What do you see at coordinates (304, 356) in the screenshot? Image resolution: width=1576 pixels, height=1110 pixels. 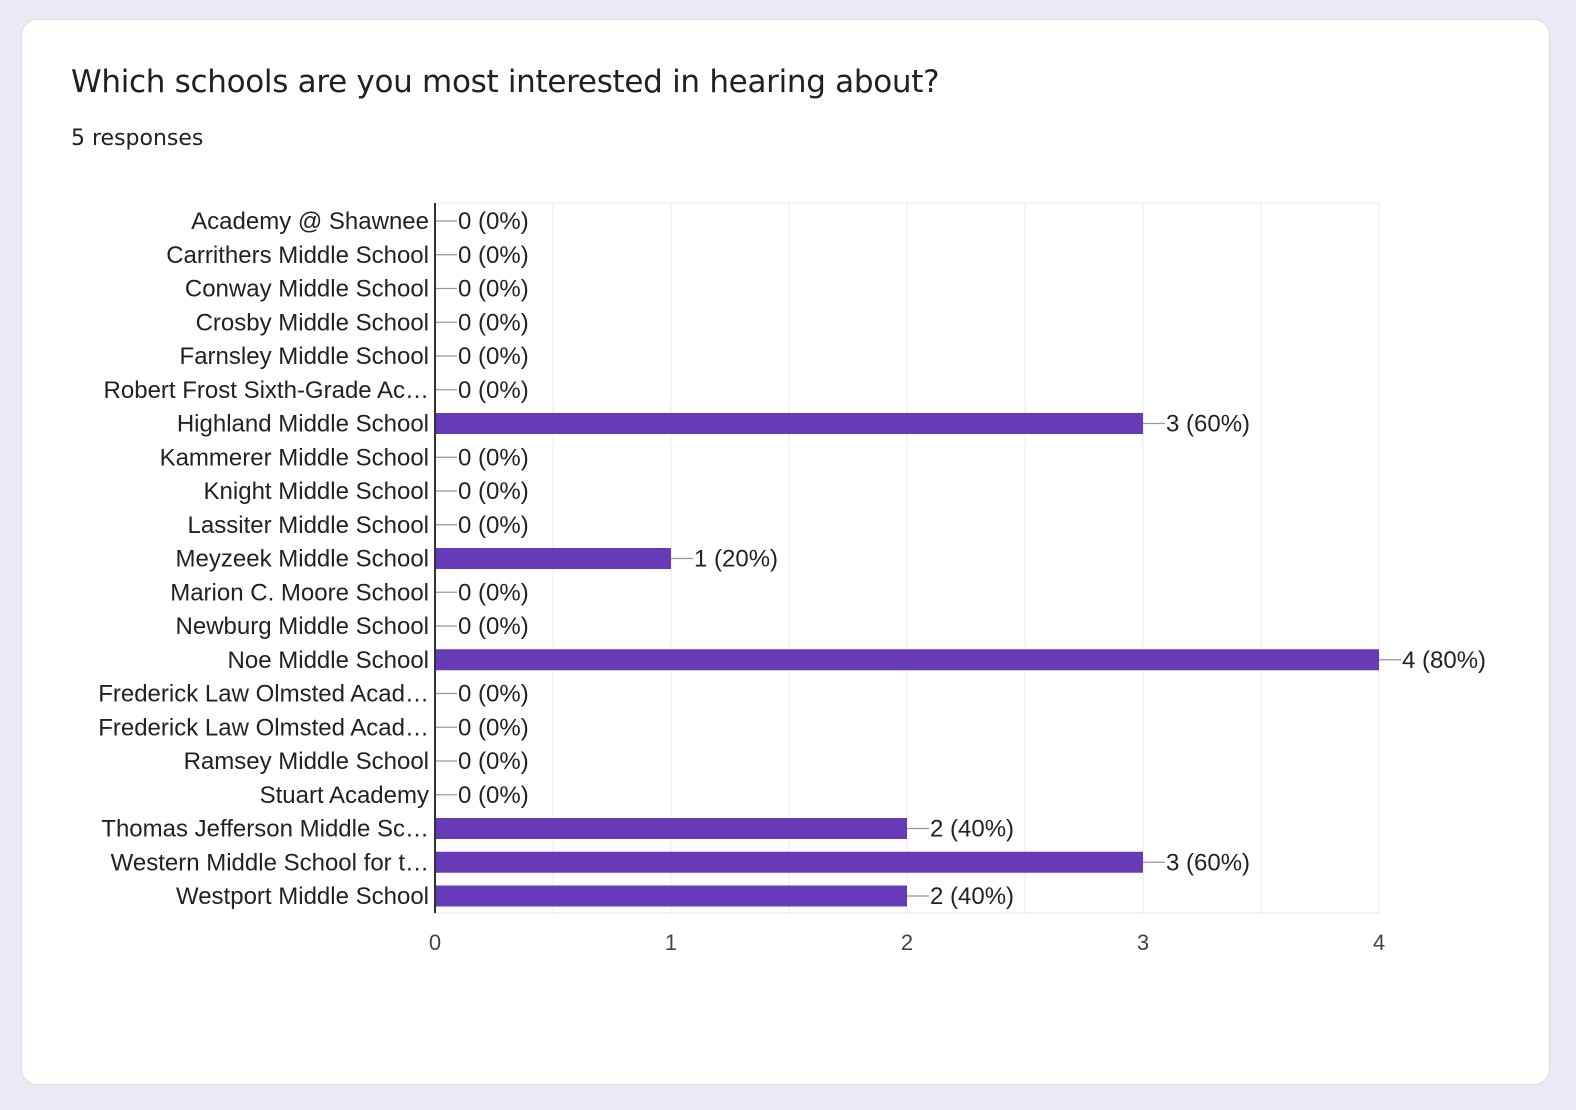 I see `category-label: Farnsley Middle School` at bounding box center [304, 356].